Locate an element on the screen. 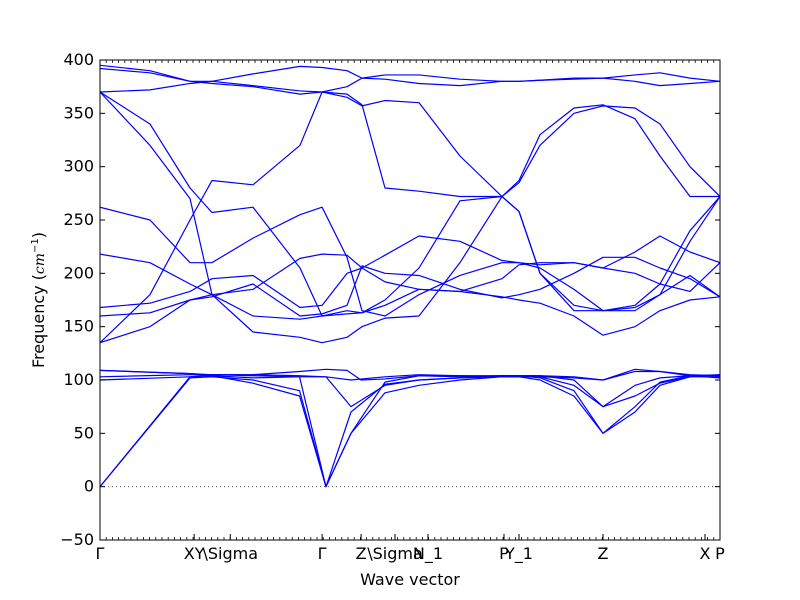 The height and width of the screenshot is (600, 800). y-axis-label-unit-exponent: −1 is located at coordinates (35, 245).